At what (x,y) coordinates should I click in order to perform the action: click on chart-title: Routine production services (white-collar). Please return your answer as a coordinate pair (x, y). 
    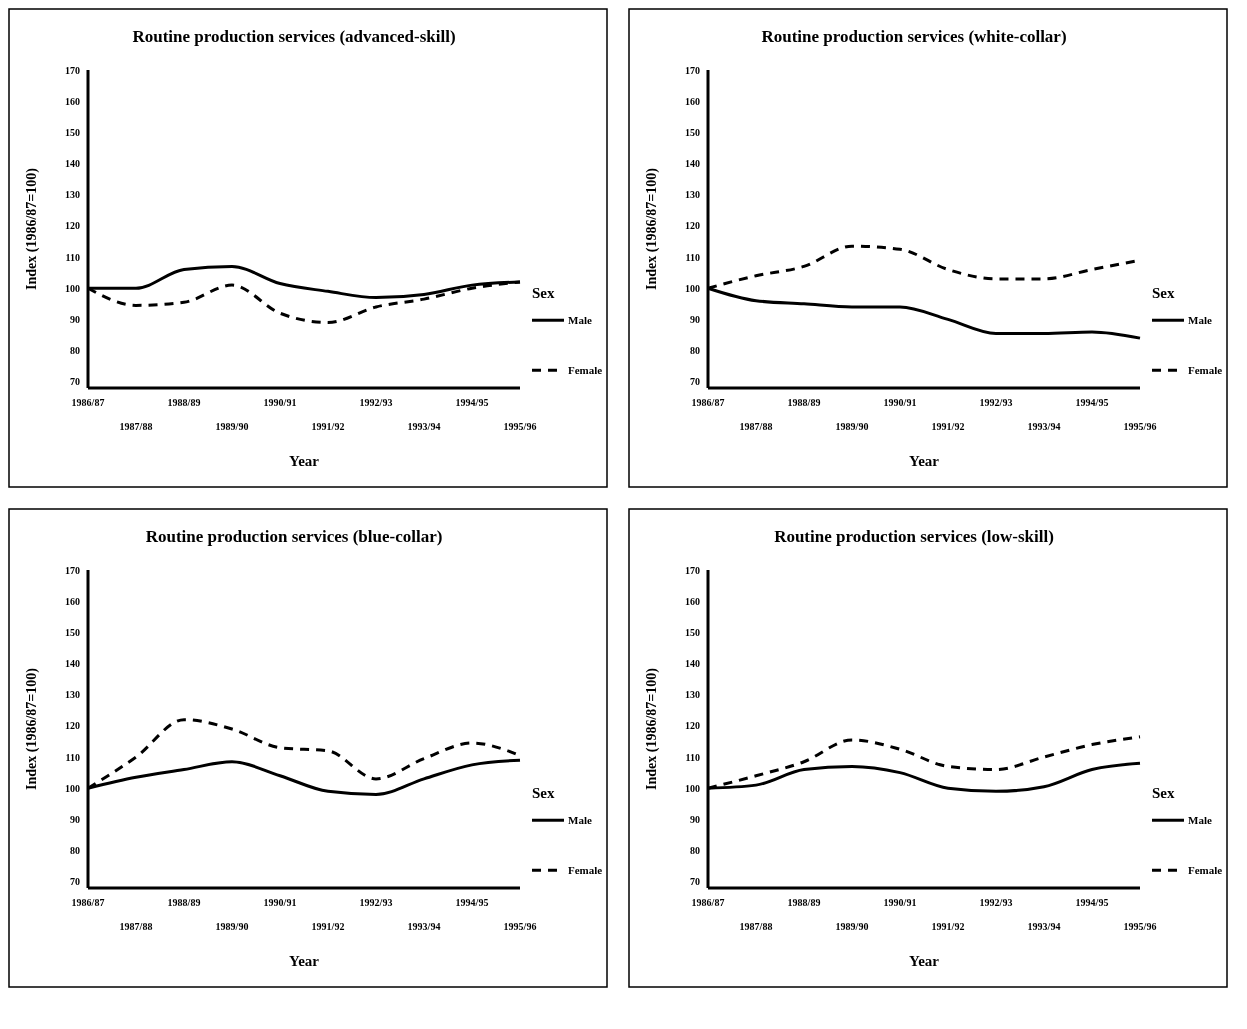
    Looking at the image, I should click on (914, 36).